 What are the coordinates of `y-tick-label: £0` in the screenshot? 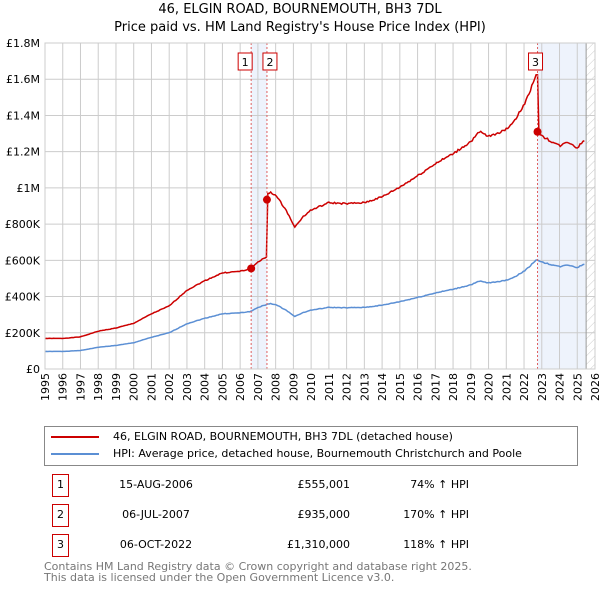 It's located at (33, 369).